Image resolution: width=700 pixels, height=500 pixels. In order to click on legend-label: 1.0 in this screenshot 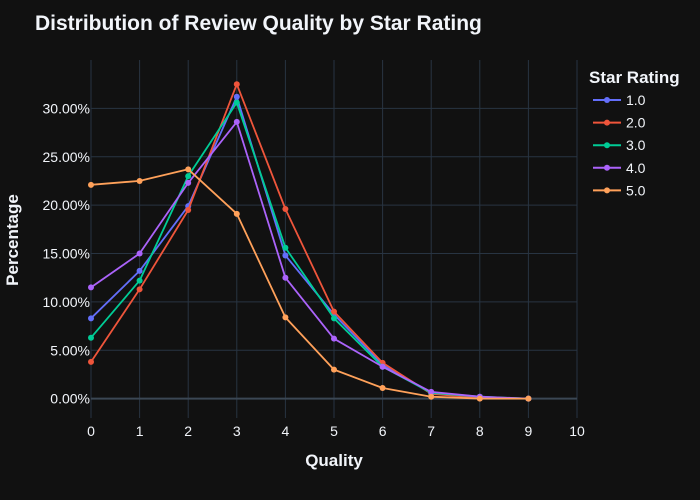, I will do `click(636, 100)`.